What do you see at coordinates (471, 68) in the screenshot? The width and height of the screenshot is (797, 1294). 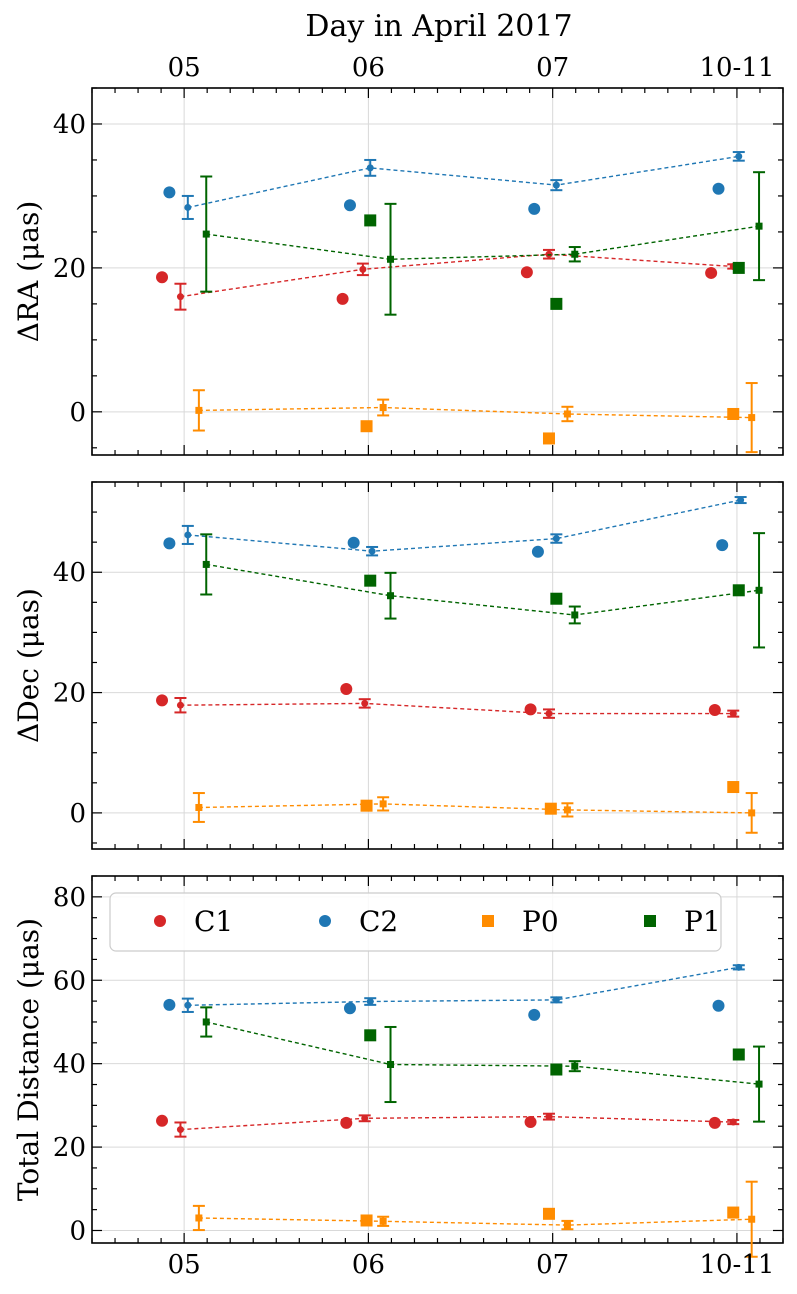 I see `top-axis: 05 06 07 10-11` at bounding box center [471, 68].